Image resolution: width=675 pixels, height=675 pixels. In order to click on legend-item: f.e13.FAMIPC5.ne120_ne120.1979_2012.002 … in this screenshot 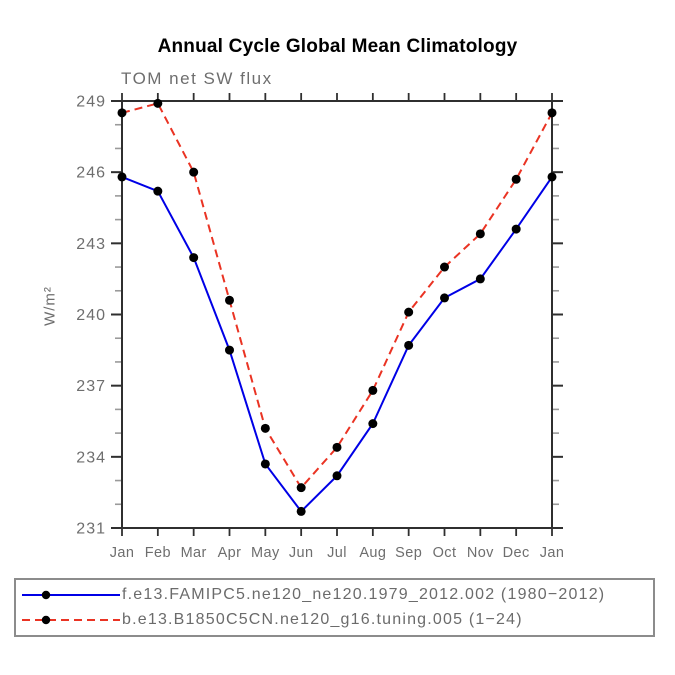, I will do `click(336, 595)`.